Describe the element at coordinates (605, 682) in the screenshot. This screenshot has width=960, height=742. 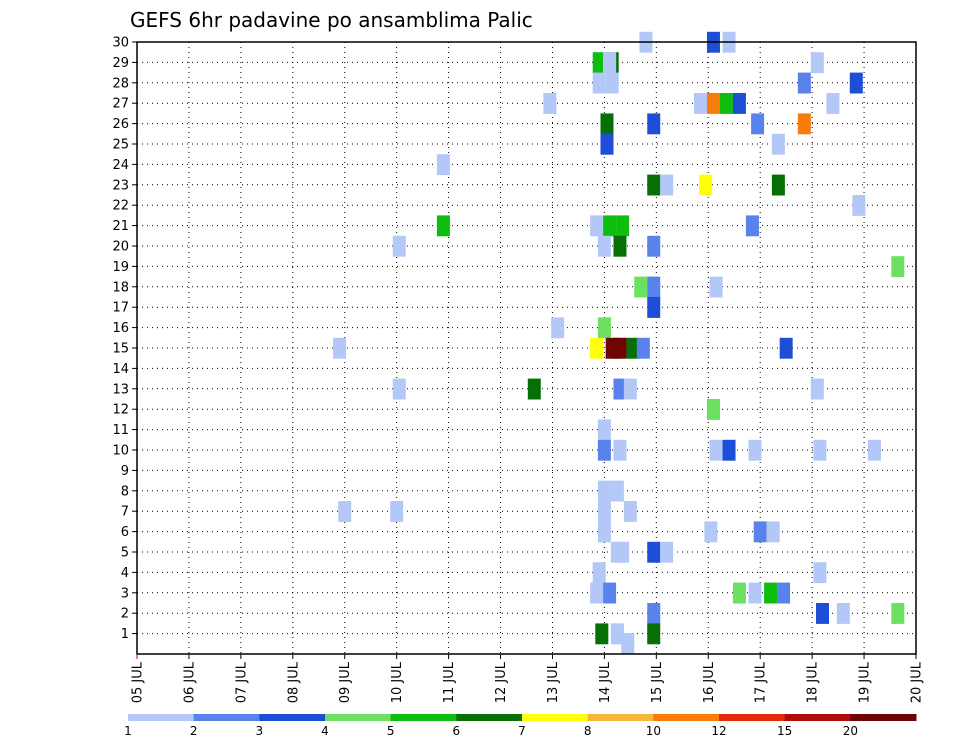
I see `x-tick-label: 14 JUL` at that location.